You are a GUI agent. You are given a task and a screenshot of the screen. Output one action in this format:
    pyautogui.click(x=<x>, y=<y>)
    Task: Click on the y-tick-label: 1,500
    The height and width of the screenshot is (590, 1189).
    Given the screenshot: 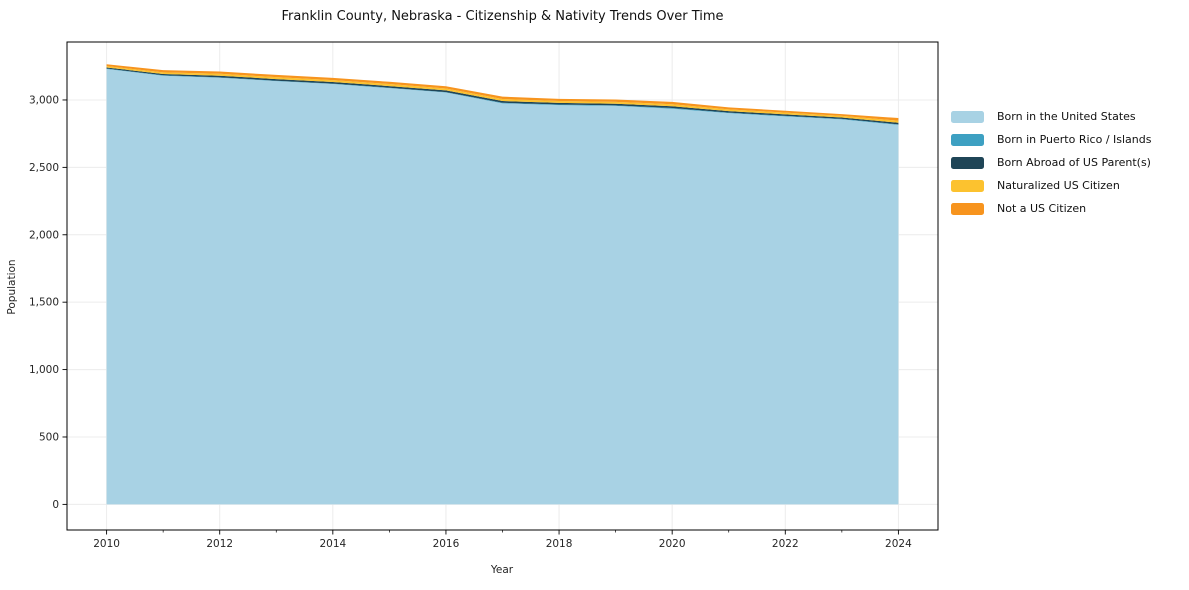 What is the action you would take?
    pyautogui.click(x=44, y=303)
    